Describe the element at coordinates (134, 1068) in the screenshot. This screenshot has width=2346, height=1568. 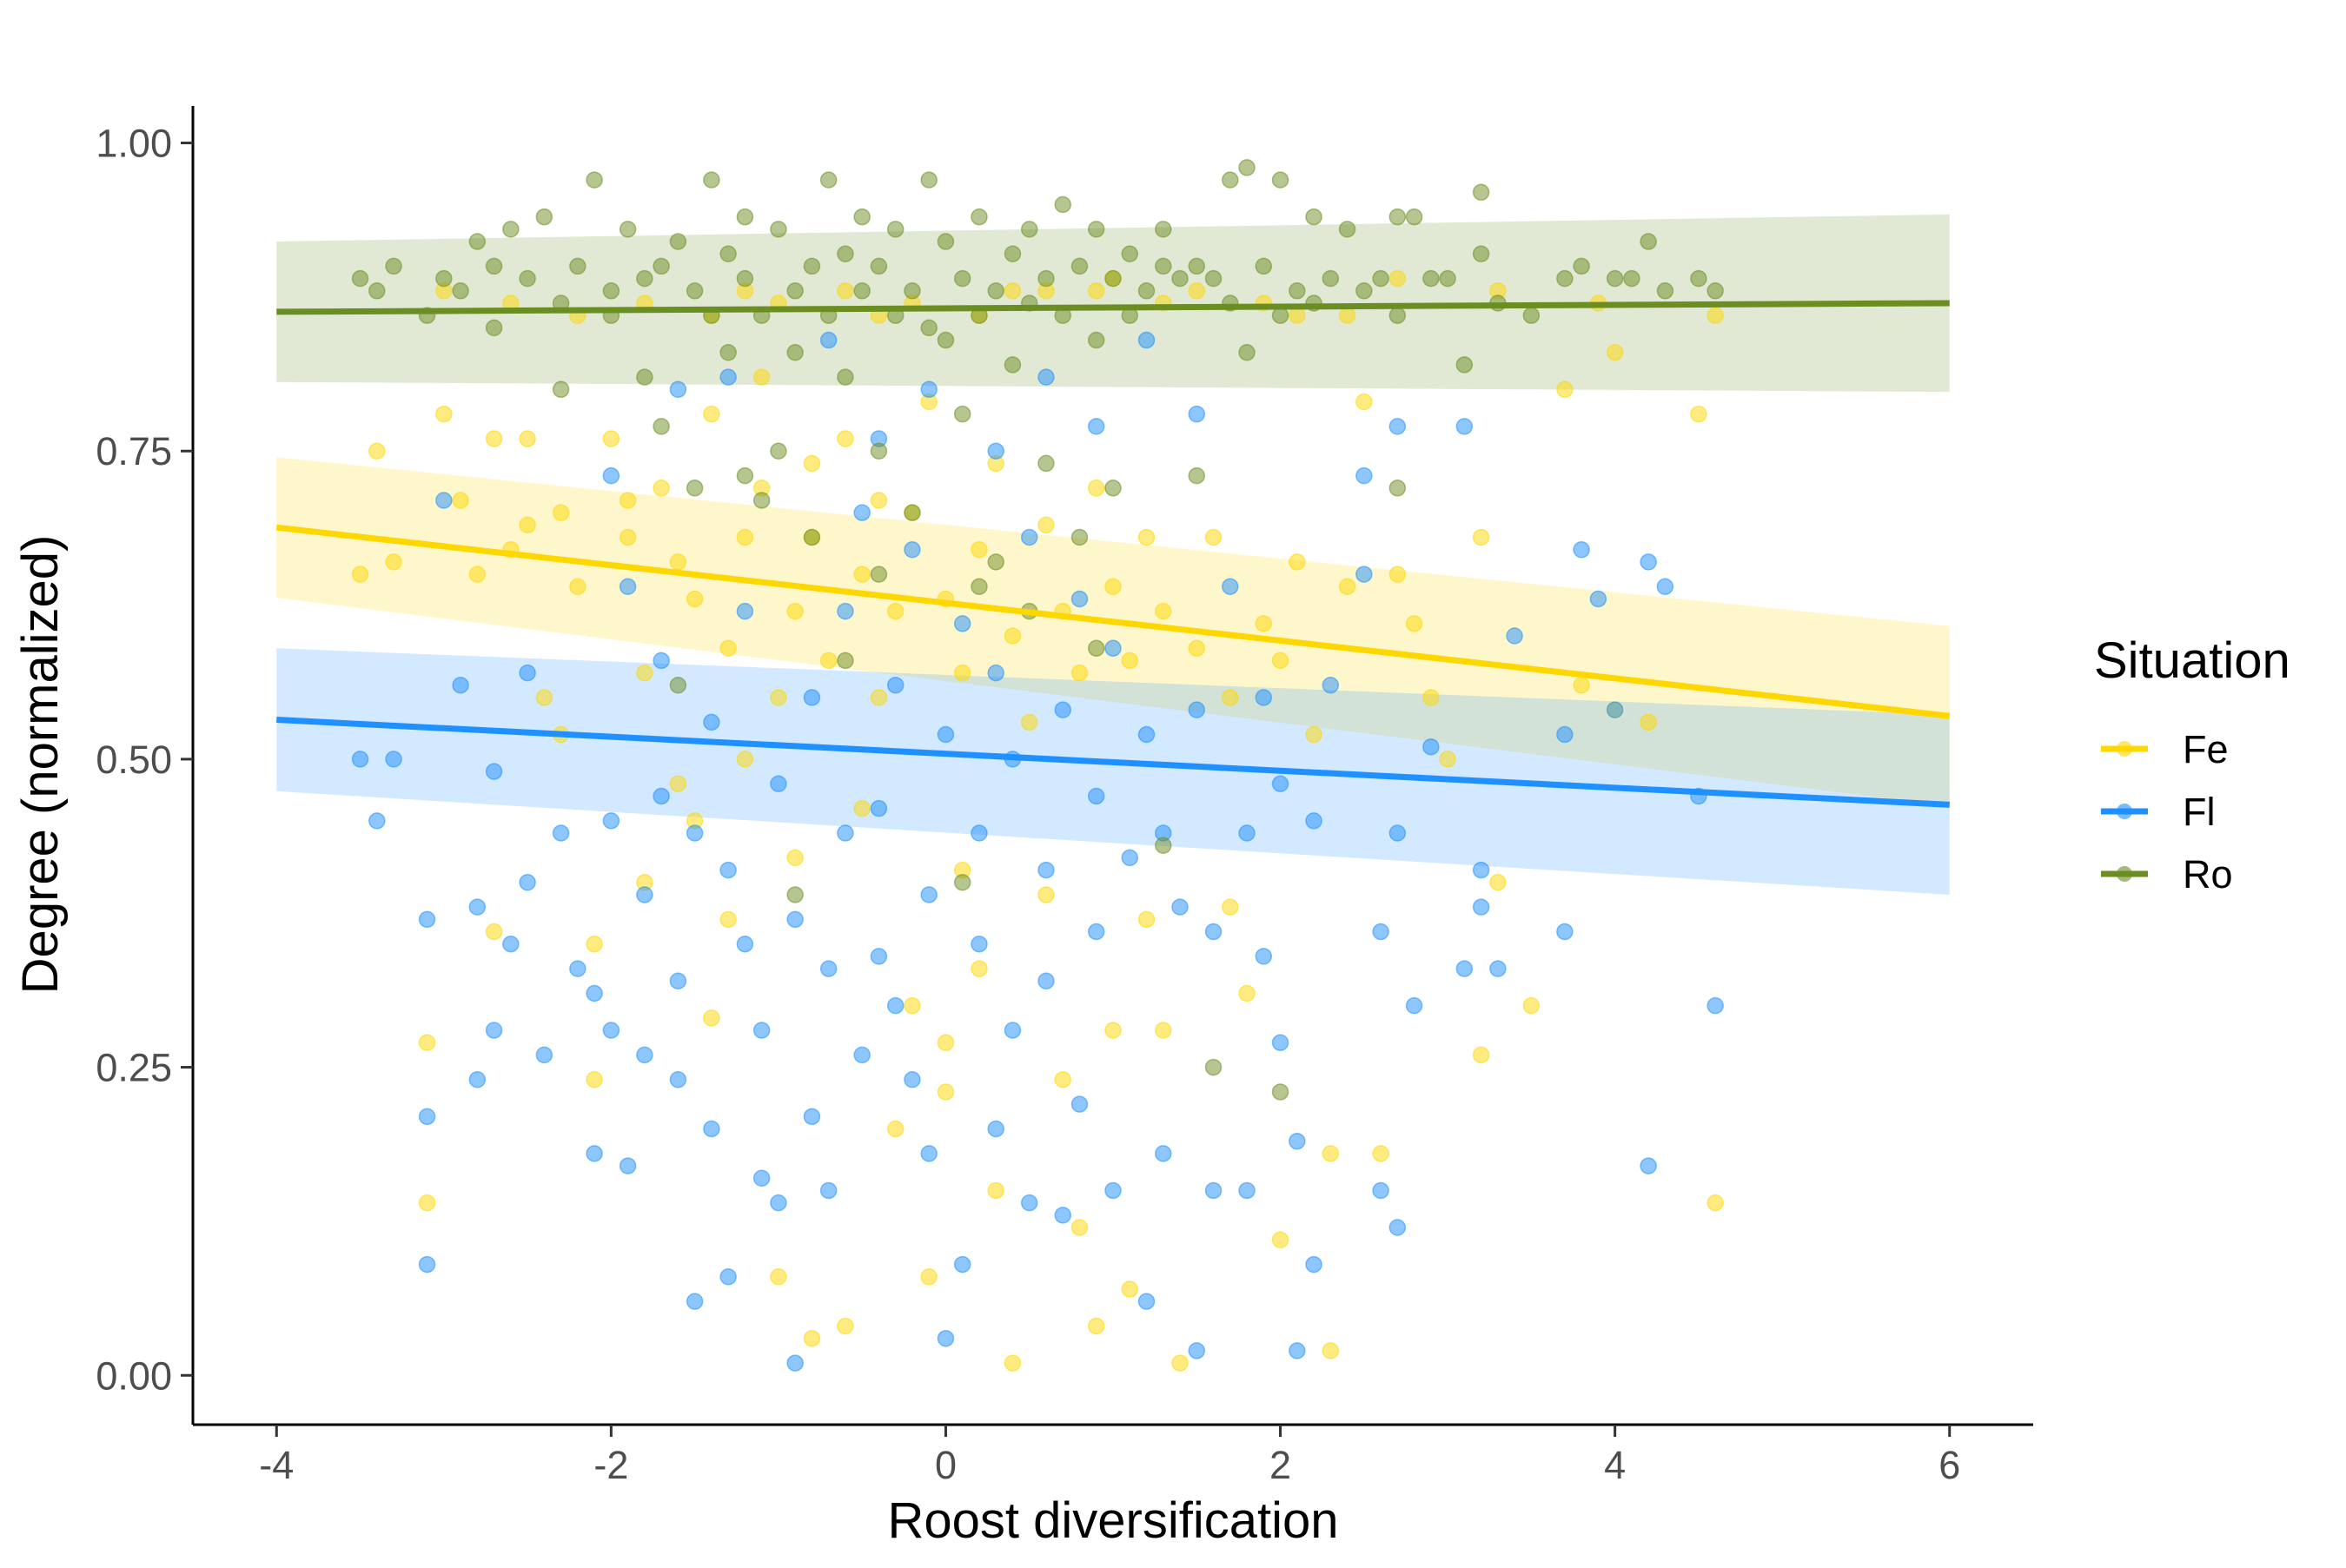
I see `y-tick-label: 0.25` at that location.